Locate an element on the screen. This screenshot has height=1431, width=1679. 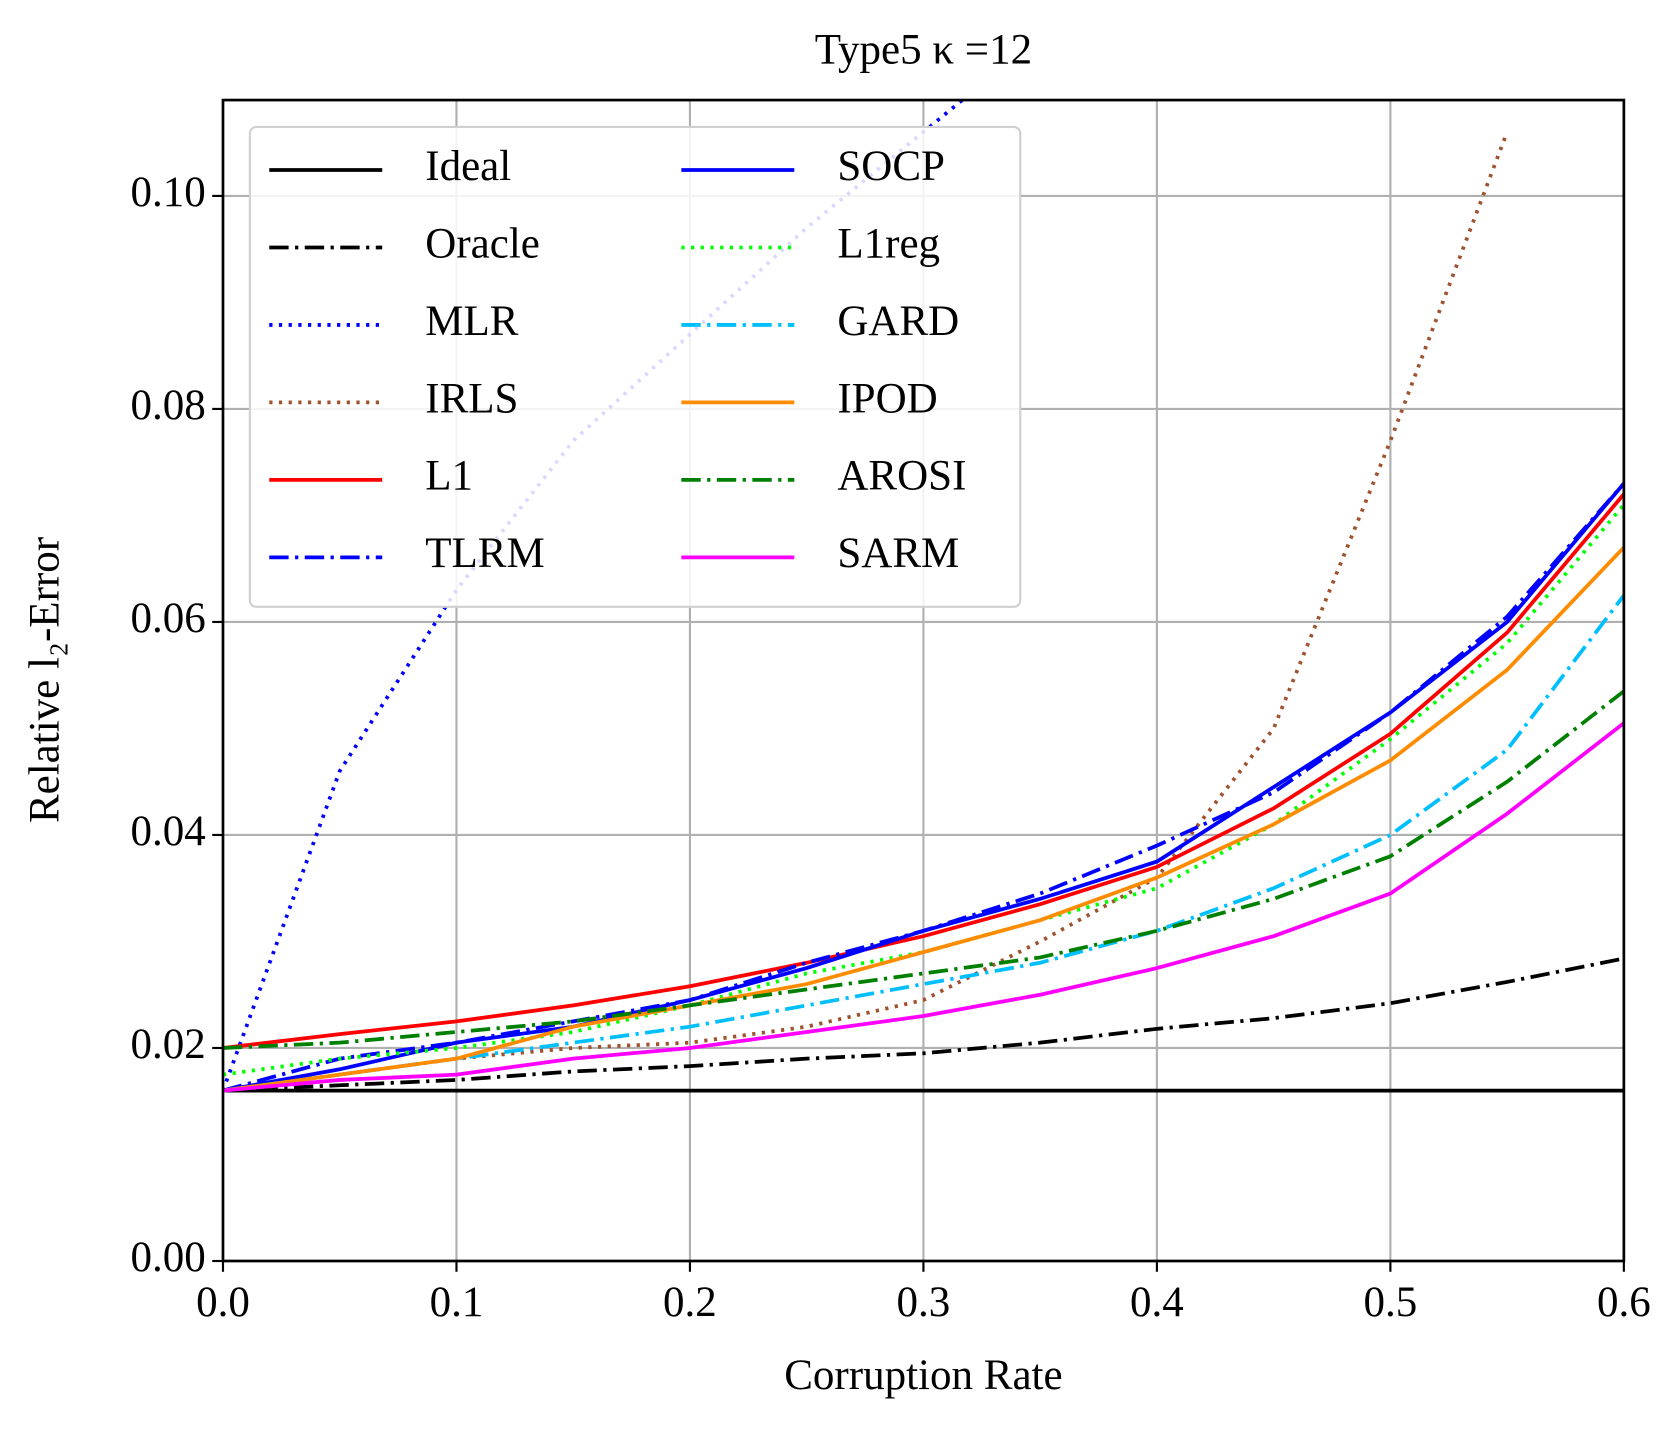
y-tick-label: 0.02 is located at coordinates (167, 1044).